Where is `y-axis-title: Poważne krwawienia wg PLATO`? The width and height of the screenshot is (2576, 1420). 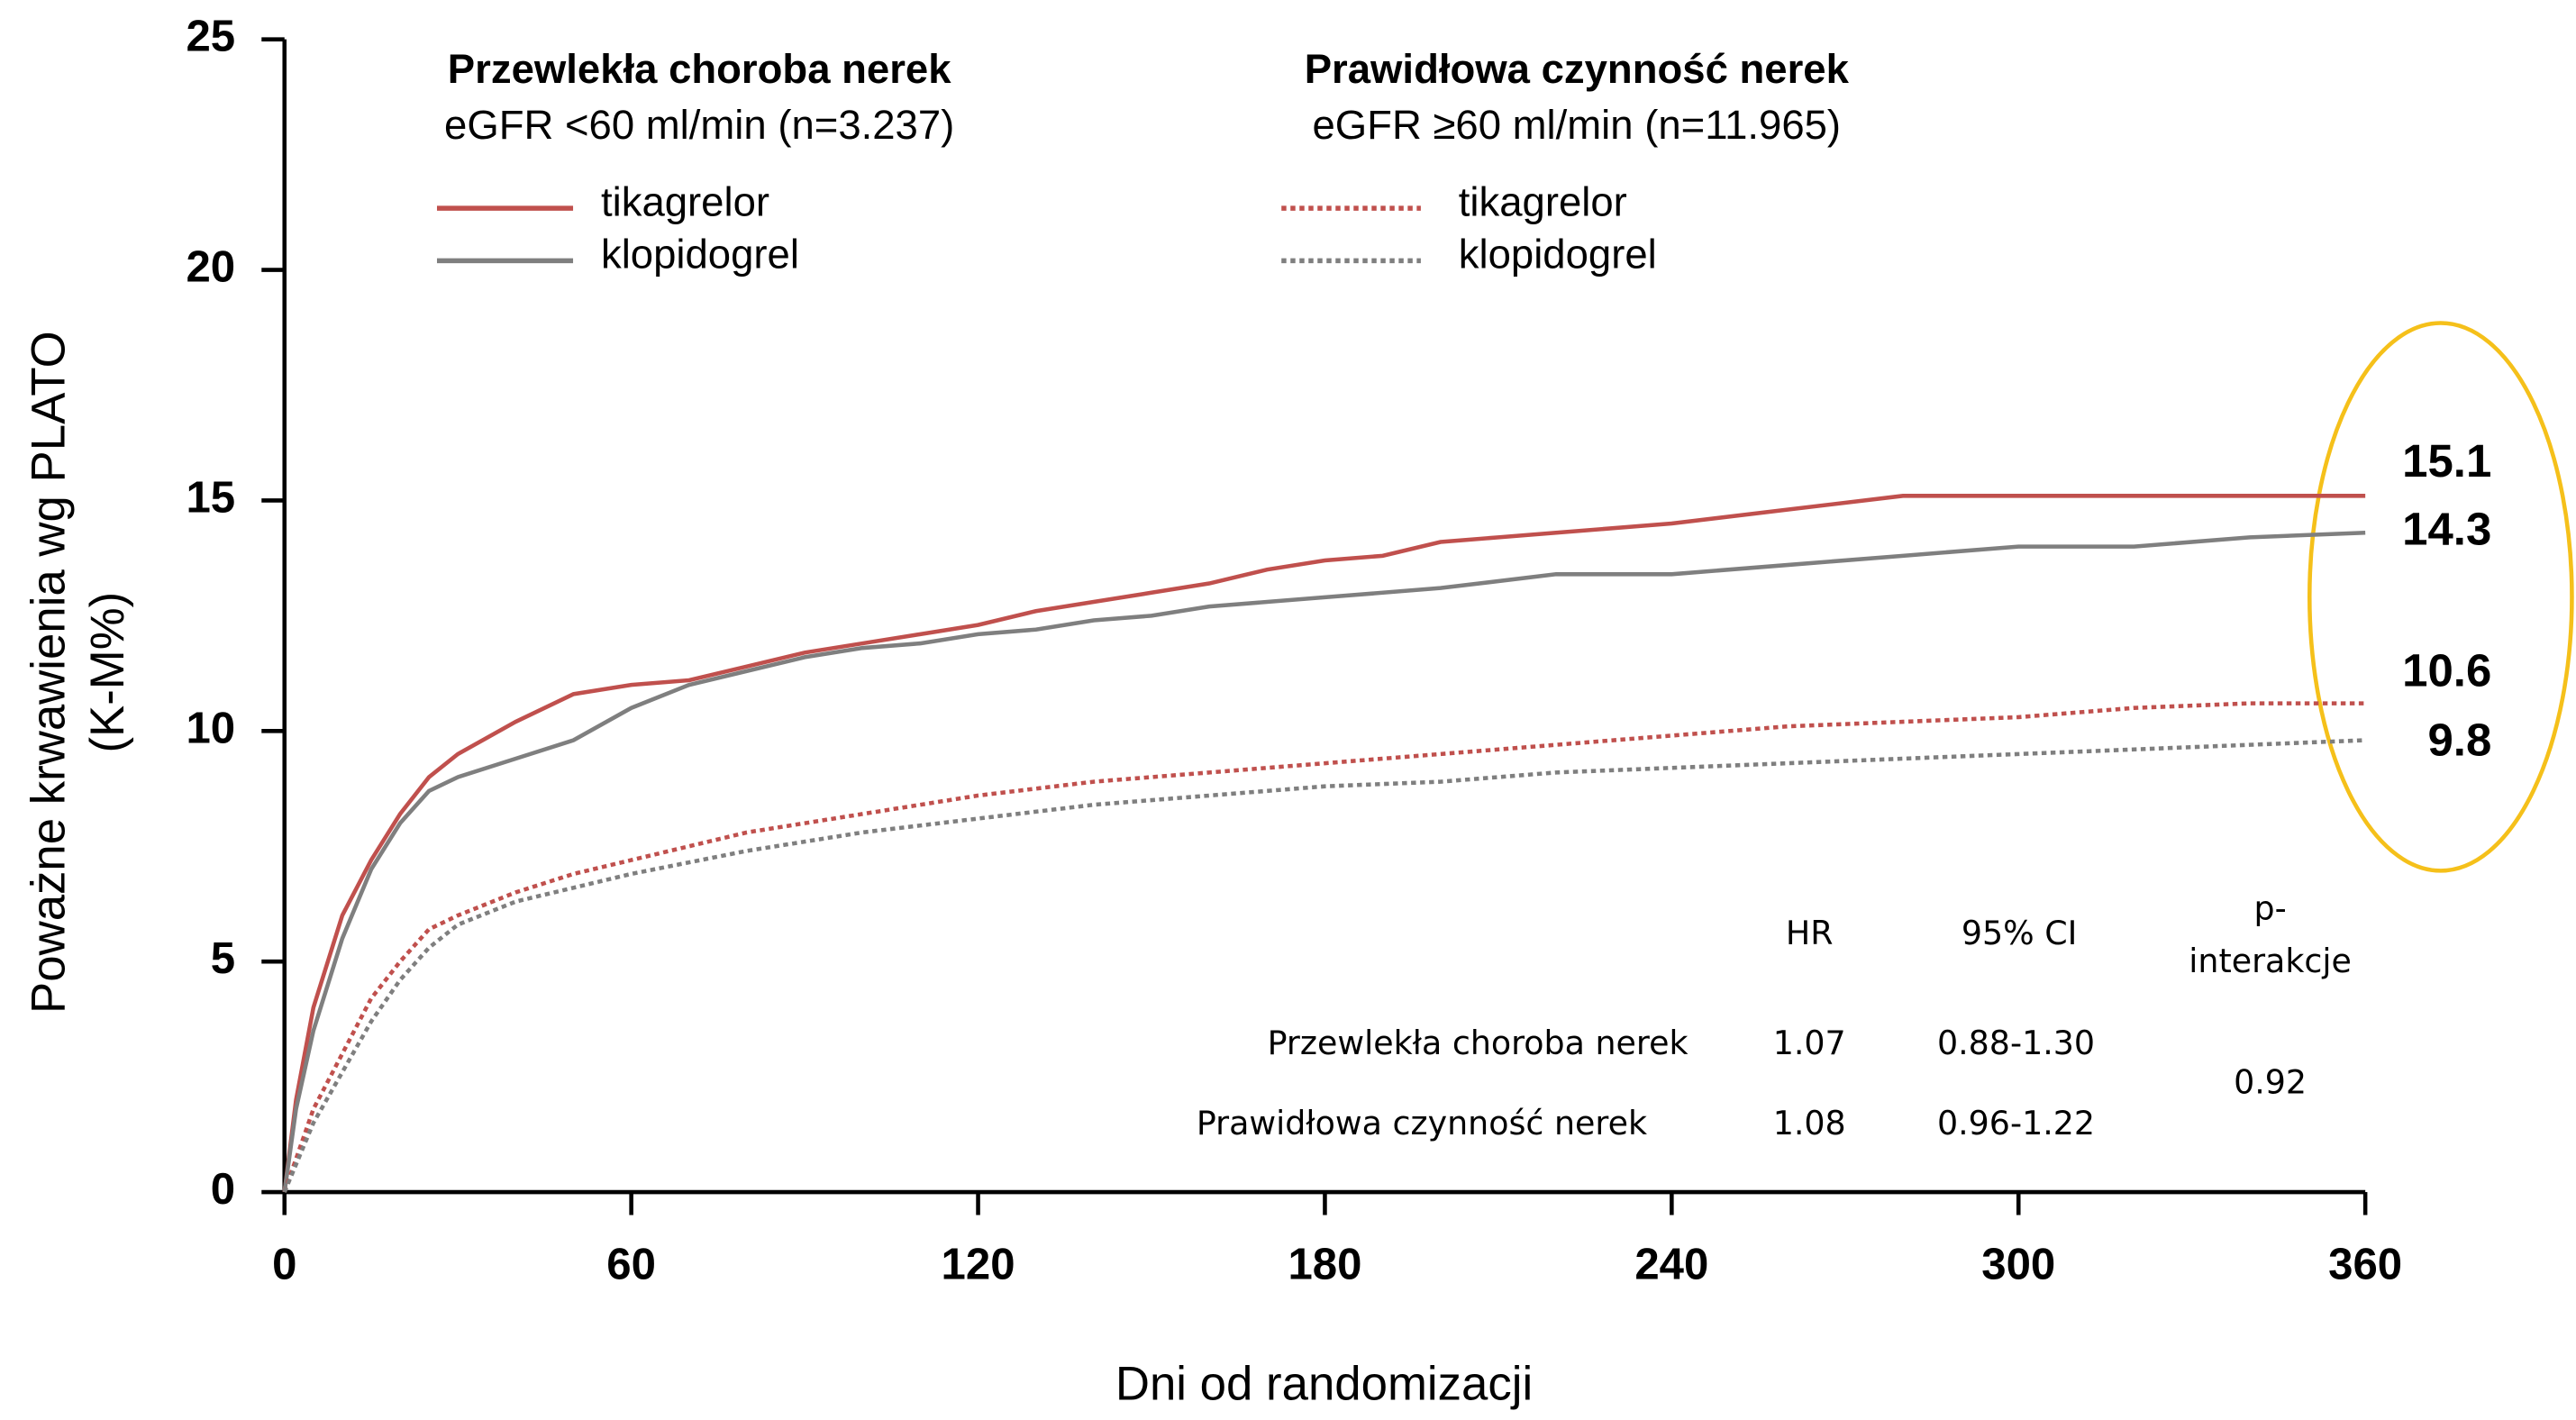
y-axis-title: Poważne krwawienia wg PLATO is located at coordinates (48, 672).